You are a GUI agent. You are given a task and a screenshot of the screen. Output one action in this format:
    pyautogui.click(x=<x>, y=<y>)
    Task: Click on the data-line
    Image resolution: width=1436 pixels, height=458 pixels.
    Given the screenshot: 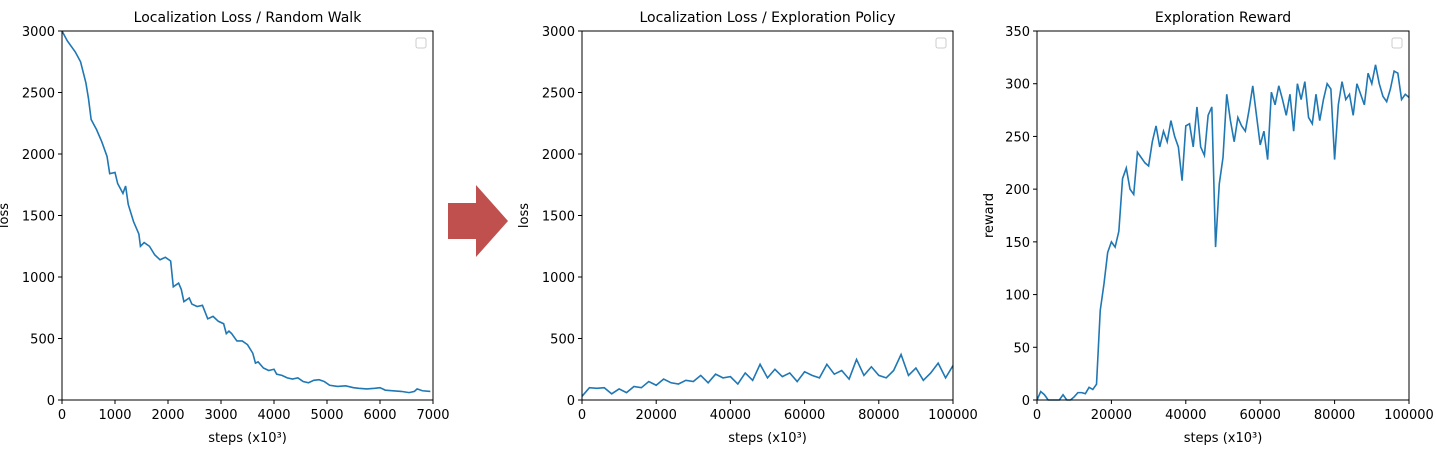 What is the action you would take?
    pyautogui.click(x=767, y=374)
    